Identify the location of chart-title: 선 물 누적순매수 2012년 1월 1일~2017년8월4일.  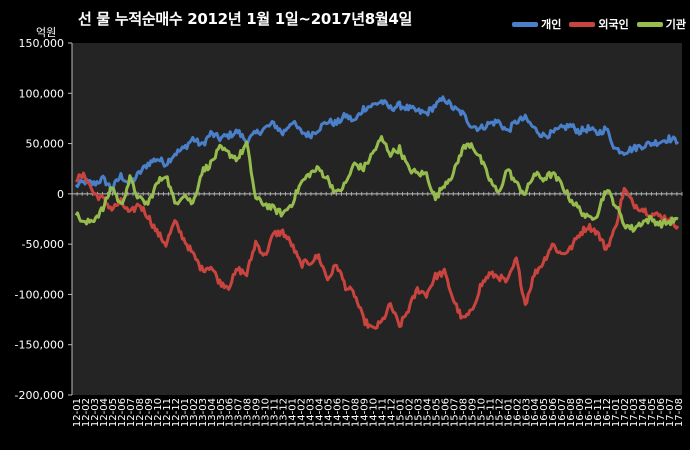
(245, 19).